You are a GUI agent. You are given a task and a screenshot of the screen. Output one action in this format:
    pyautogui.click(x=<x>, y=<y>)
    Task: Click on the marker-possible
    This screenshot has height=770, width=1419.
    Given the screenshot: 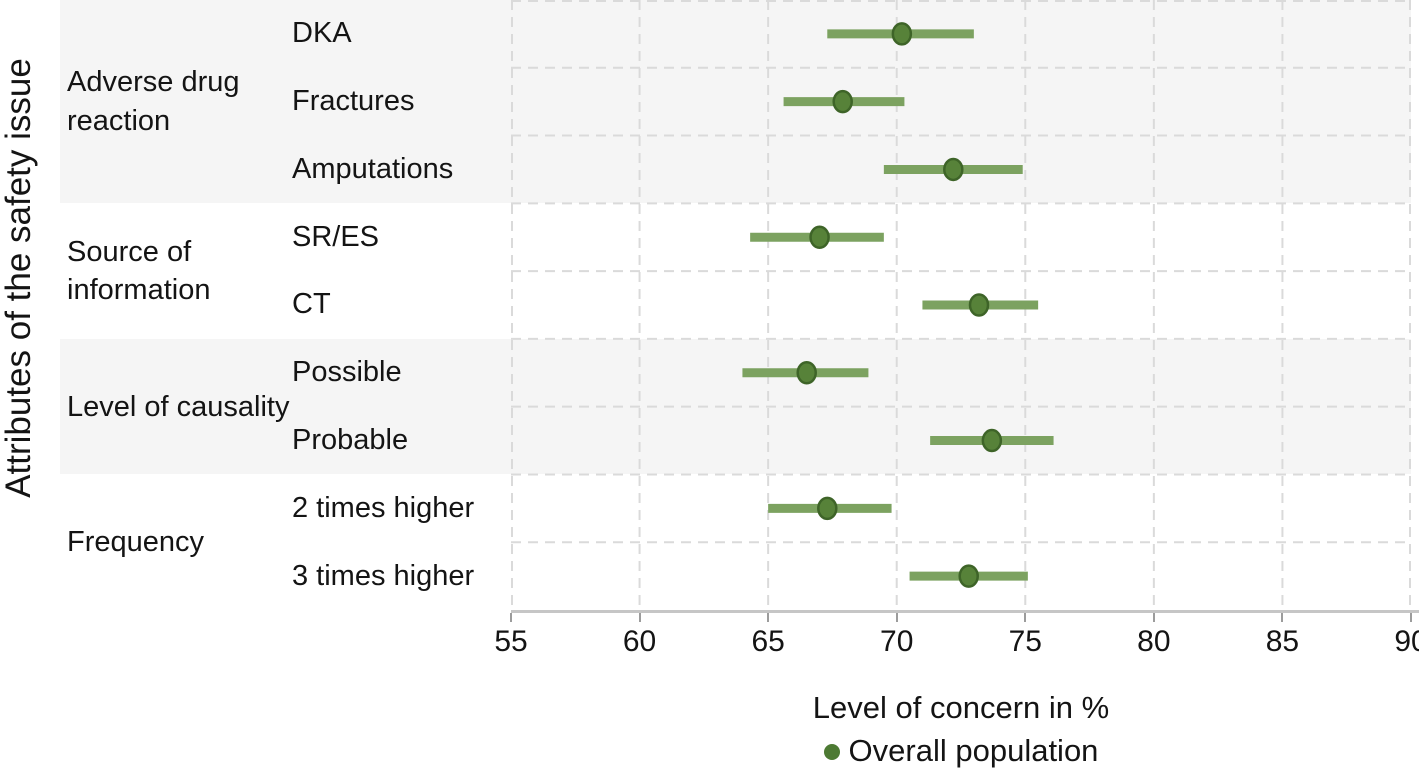 What is the action you would take?
    pyautogui.click(x=806, y=373)
    